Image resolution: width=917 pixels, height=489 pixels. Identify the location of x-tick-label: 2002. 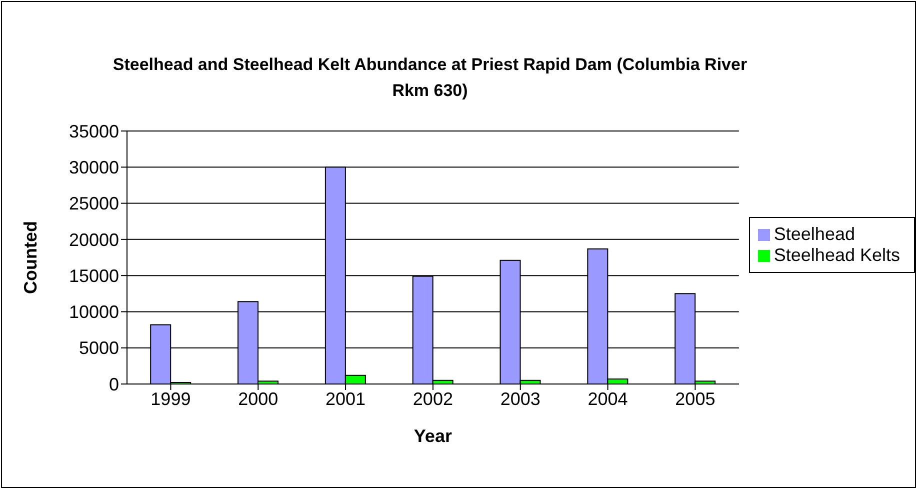
(432, 398).